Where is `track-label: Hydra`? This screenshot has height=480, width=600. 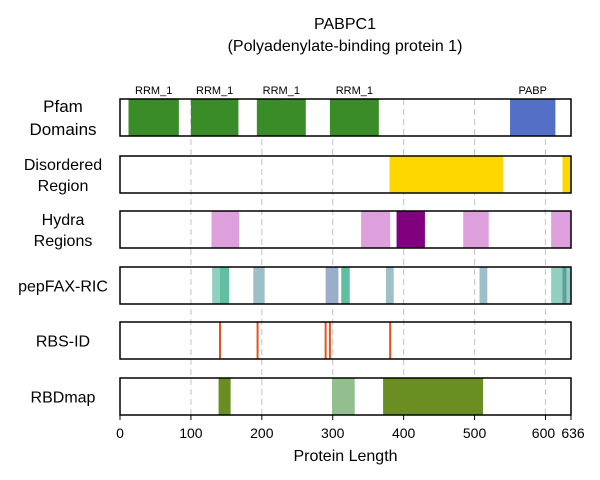 track-label: Hydra is located at coordinates (63, 220).